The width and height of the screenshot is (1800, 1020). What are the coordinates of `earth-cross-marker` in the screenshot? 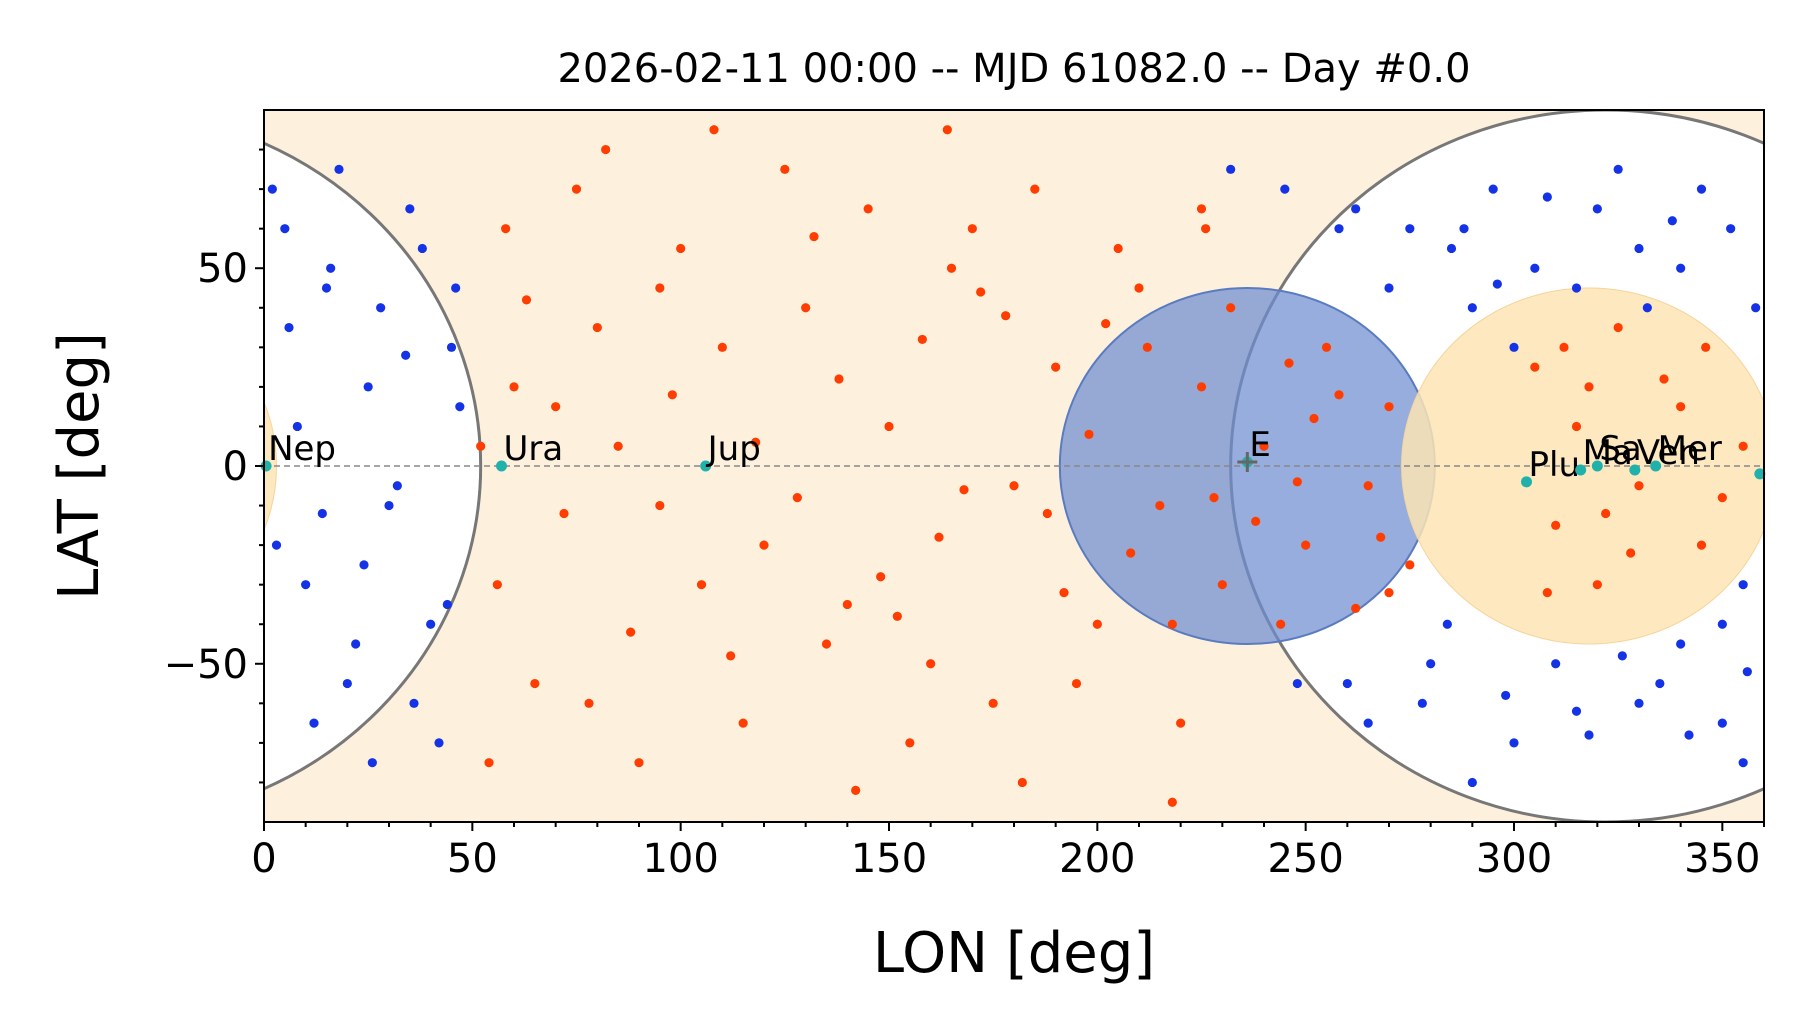 It's located at (1247, 462).